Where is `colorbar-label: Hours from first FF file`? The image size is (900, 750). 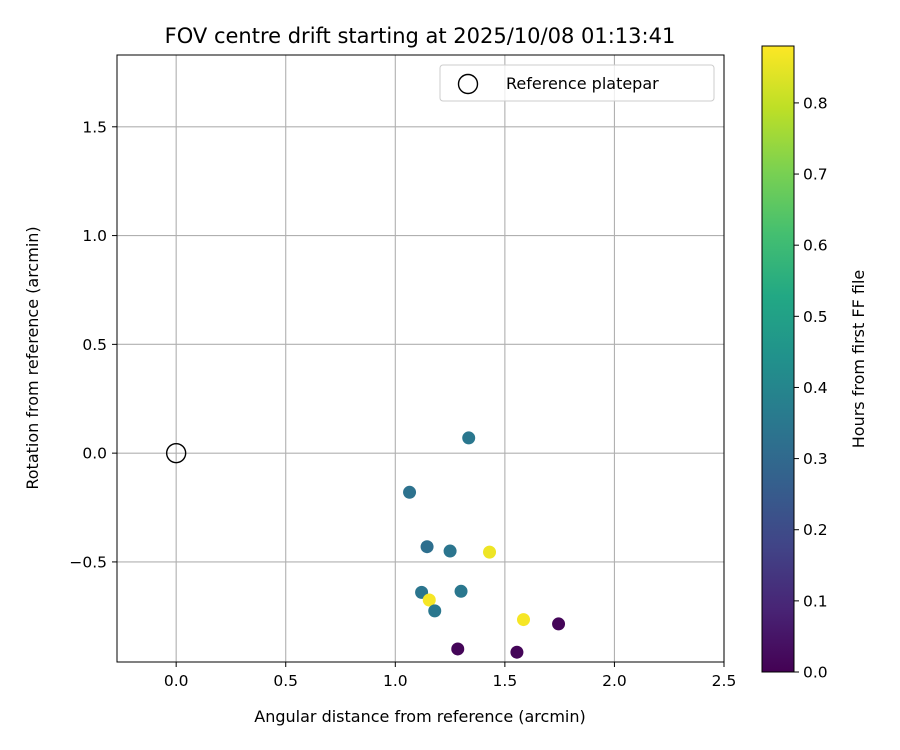 colorbar-label: Hours from first FF file is located at coordinates (858, 359).